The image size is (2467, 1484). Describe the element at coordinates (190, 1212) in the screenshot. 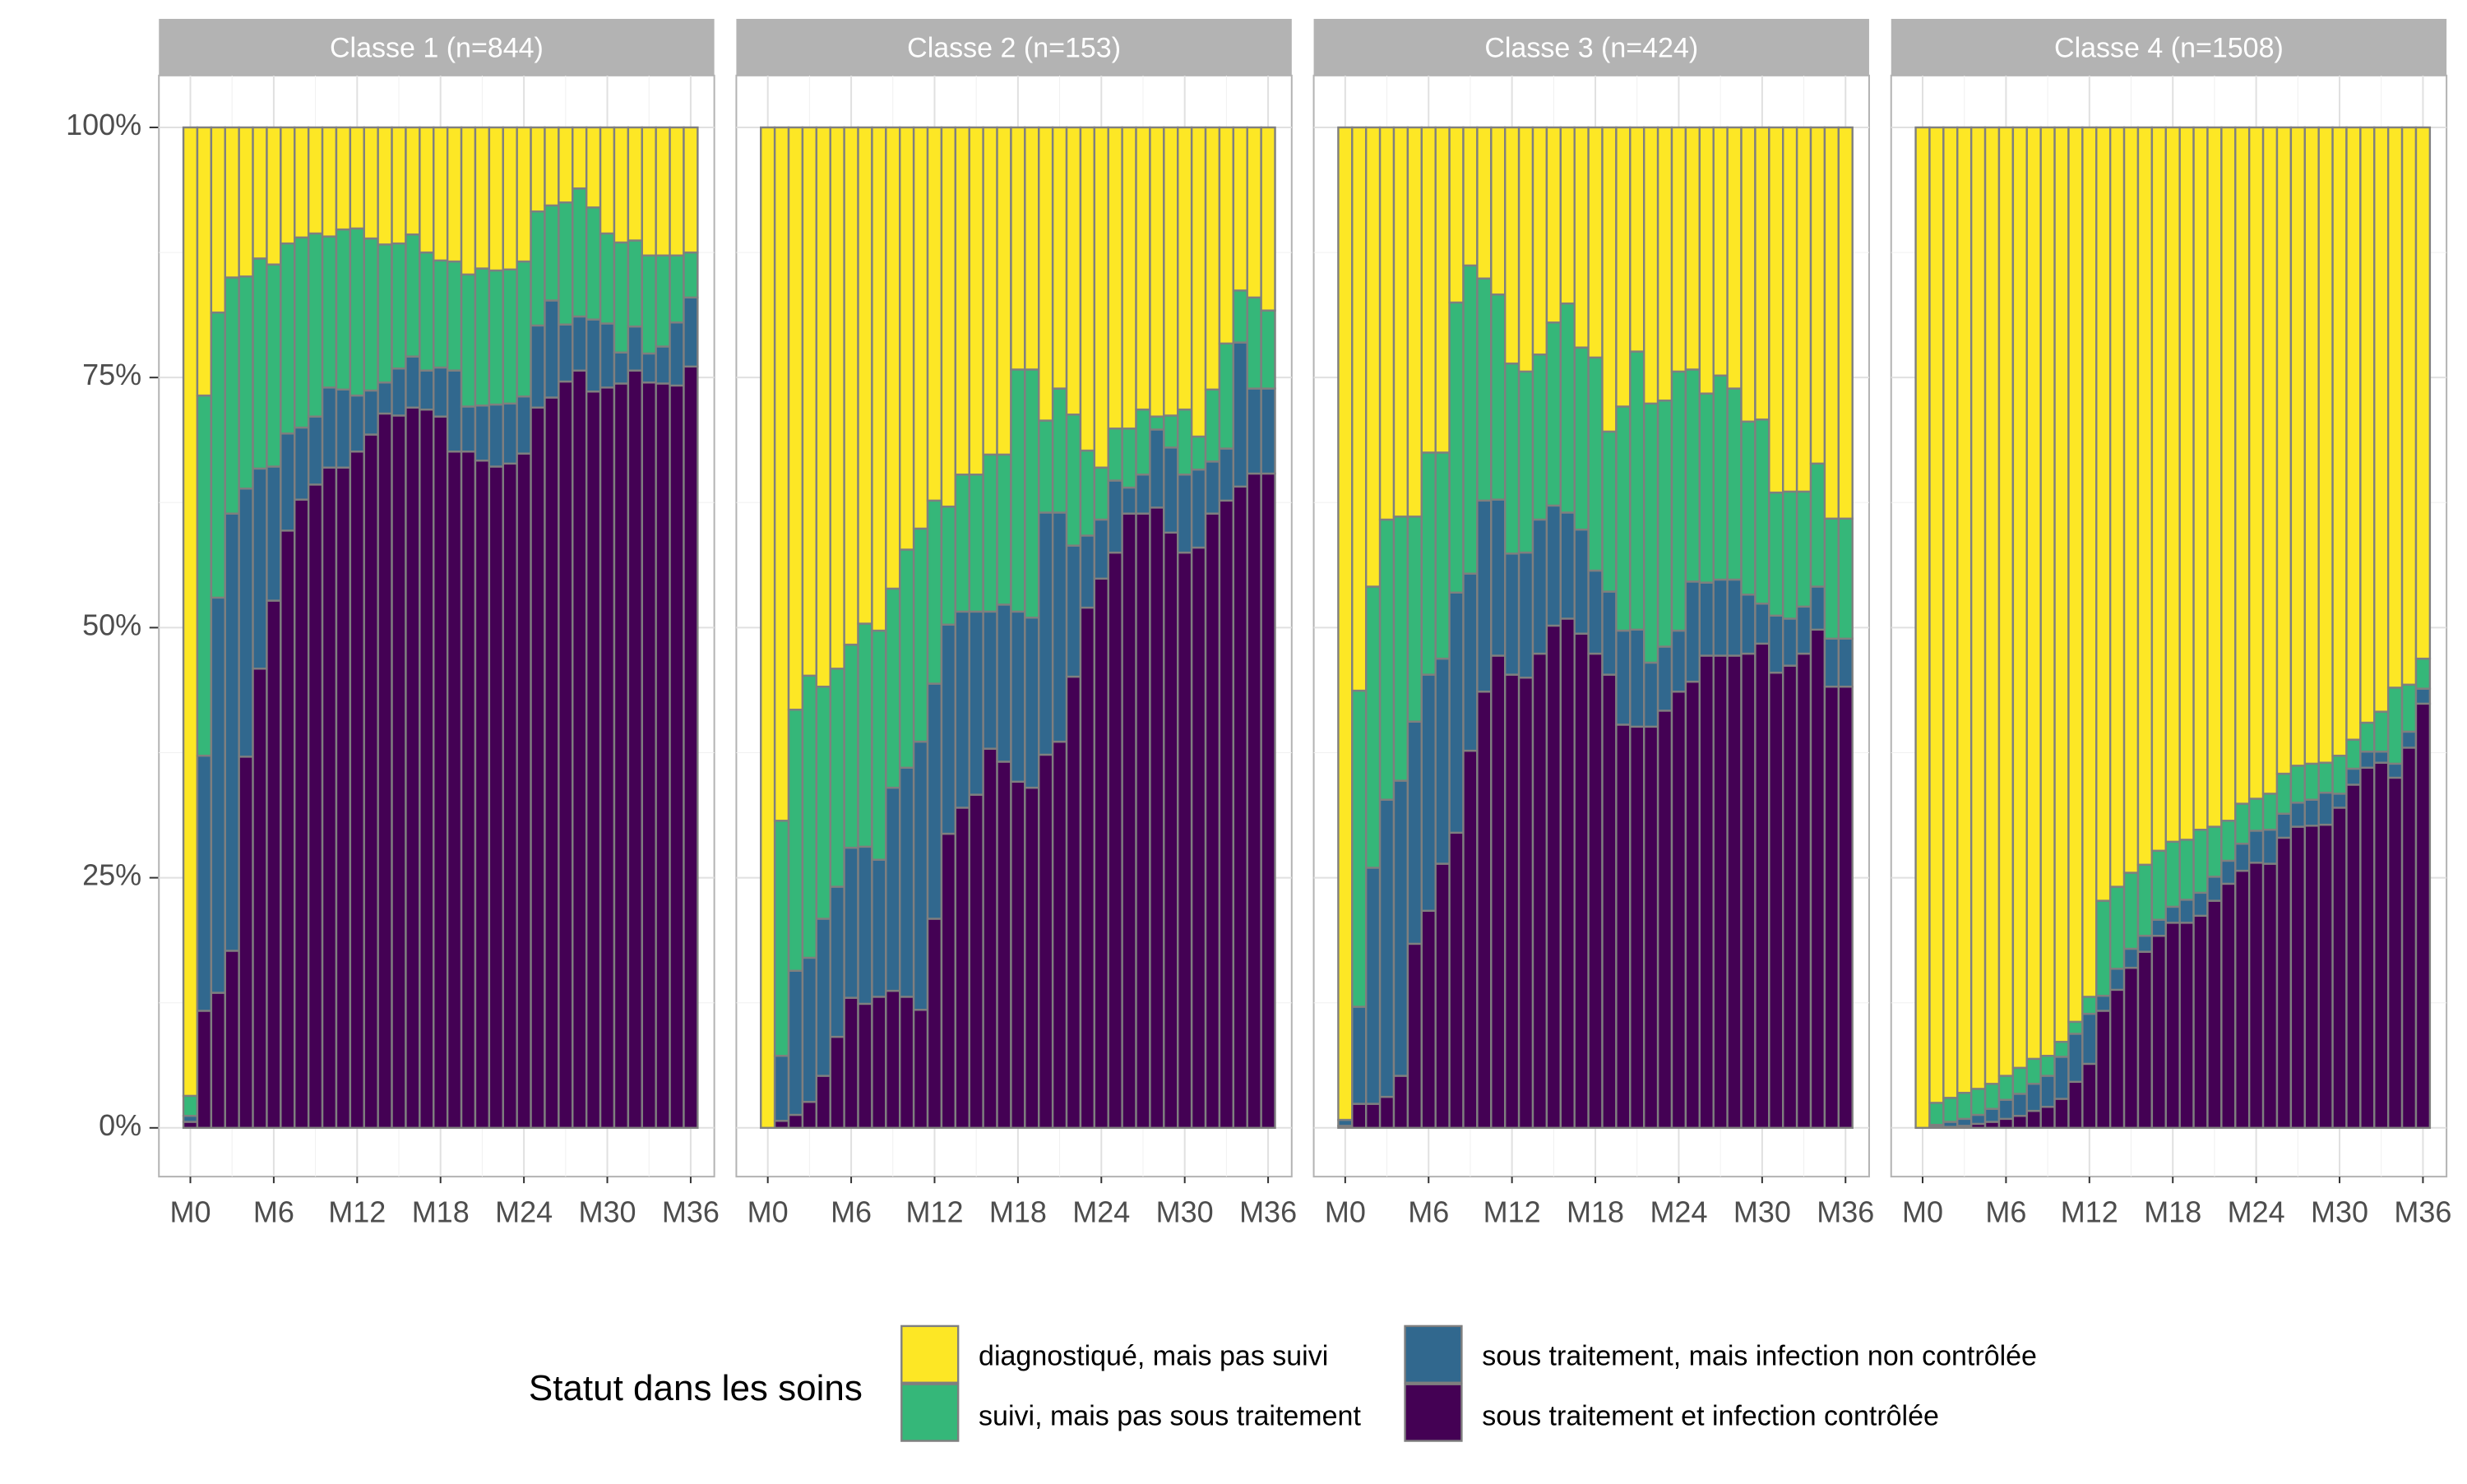

I see `x-tick-label: M0` at that location.